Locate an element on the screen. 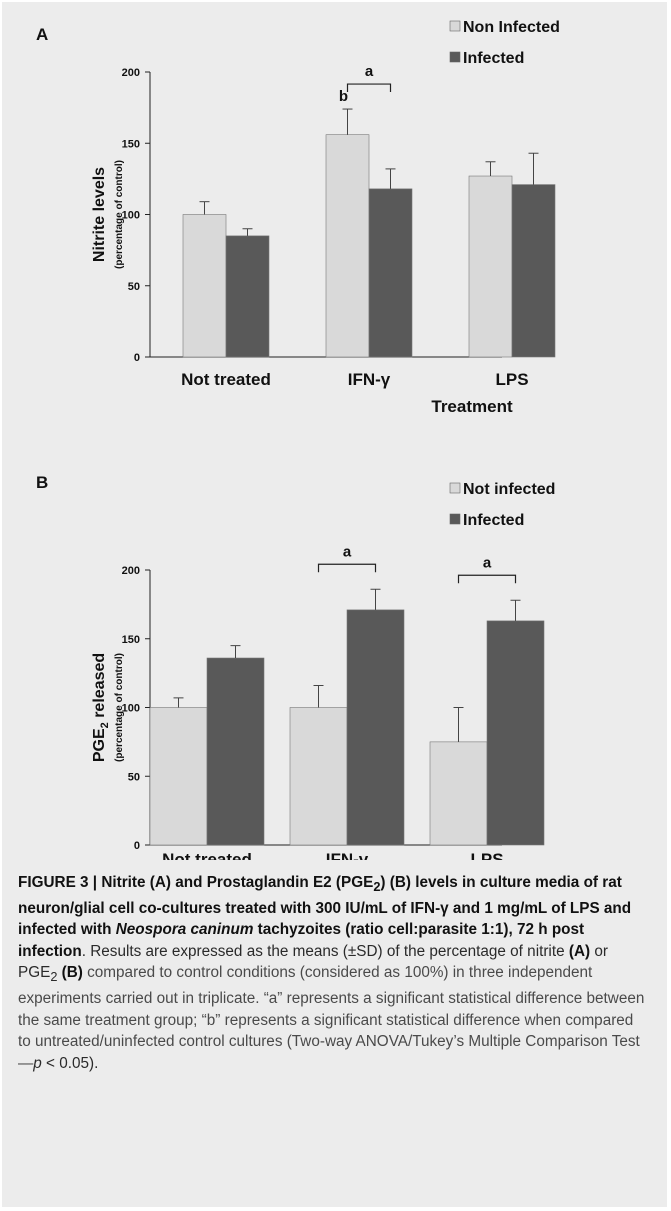  x-axis-label: Treatment is located at coordinates (472, 406).